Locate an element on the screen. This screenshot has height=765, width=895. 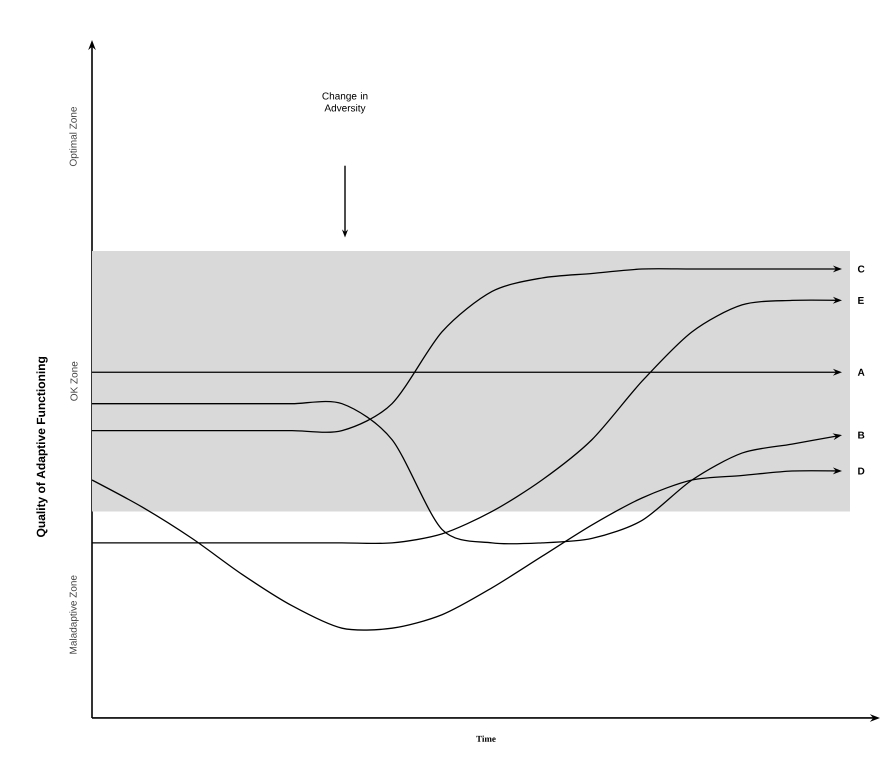
series-label: A is located at coordinates (861, 372).